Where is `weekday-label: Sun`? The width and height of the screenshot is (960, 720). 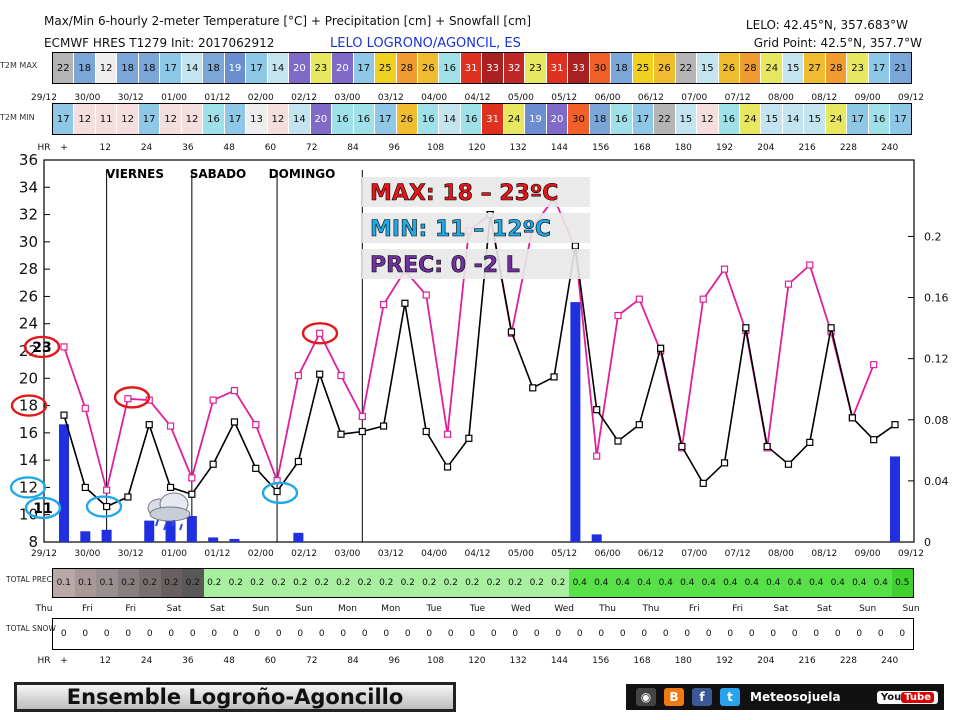 weekday-label: Sun is located at coordinates (261, 609).